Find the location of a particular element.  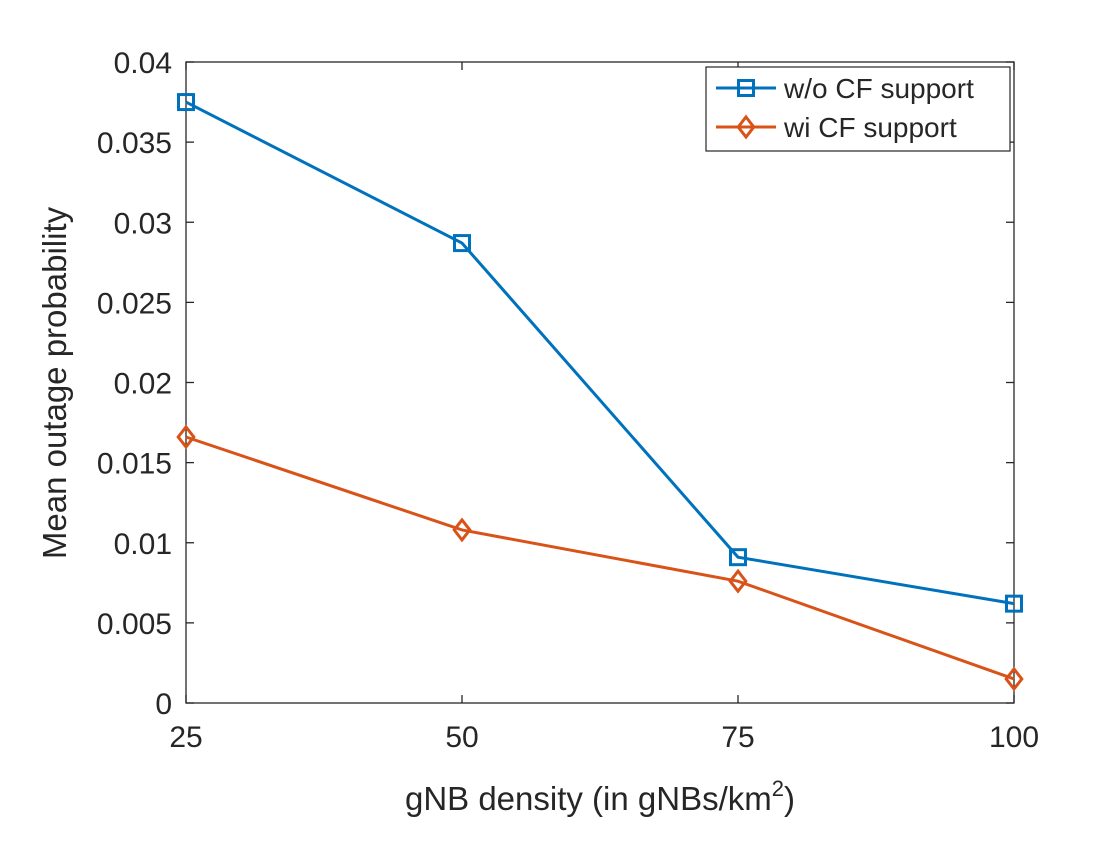

legend-label: wi CF support is located at coordinates (870, 127).